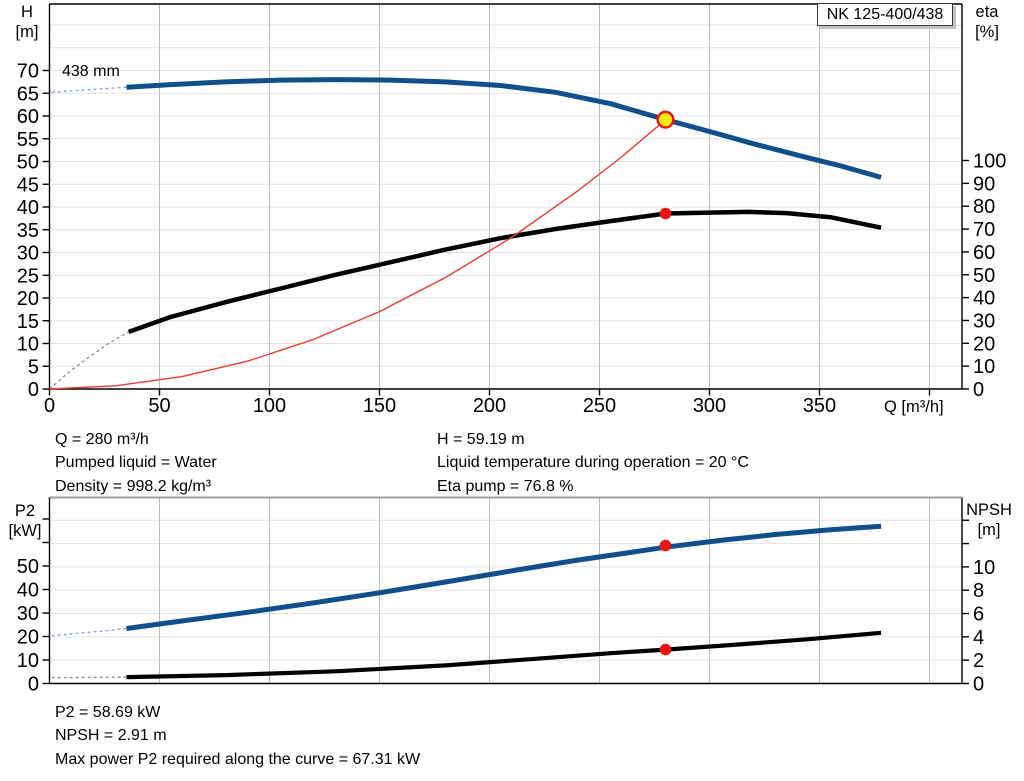 The image size is (1024, 781). What do you see at coordinates (984, 253) in the screenshot?
I see `right-tick-label: 60` at bounding box center [984, 253].